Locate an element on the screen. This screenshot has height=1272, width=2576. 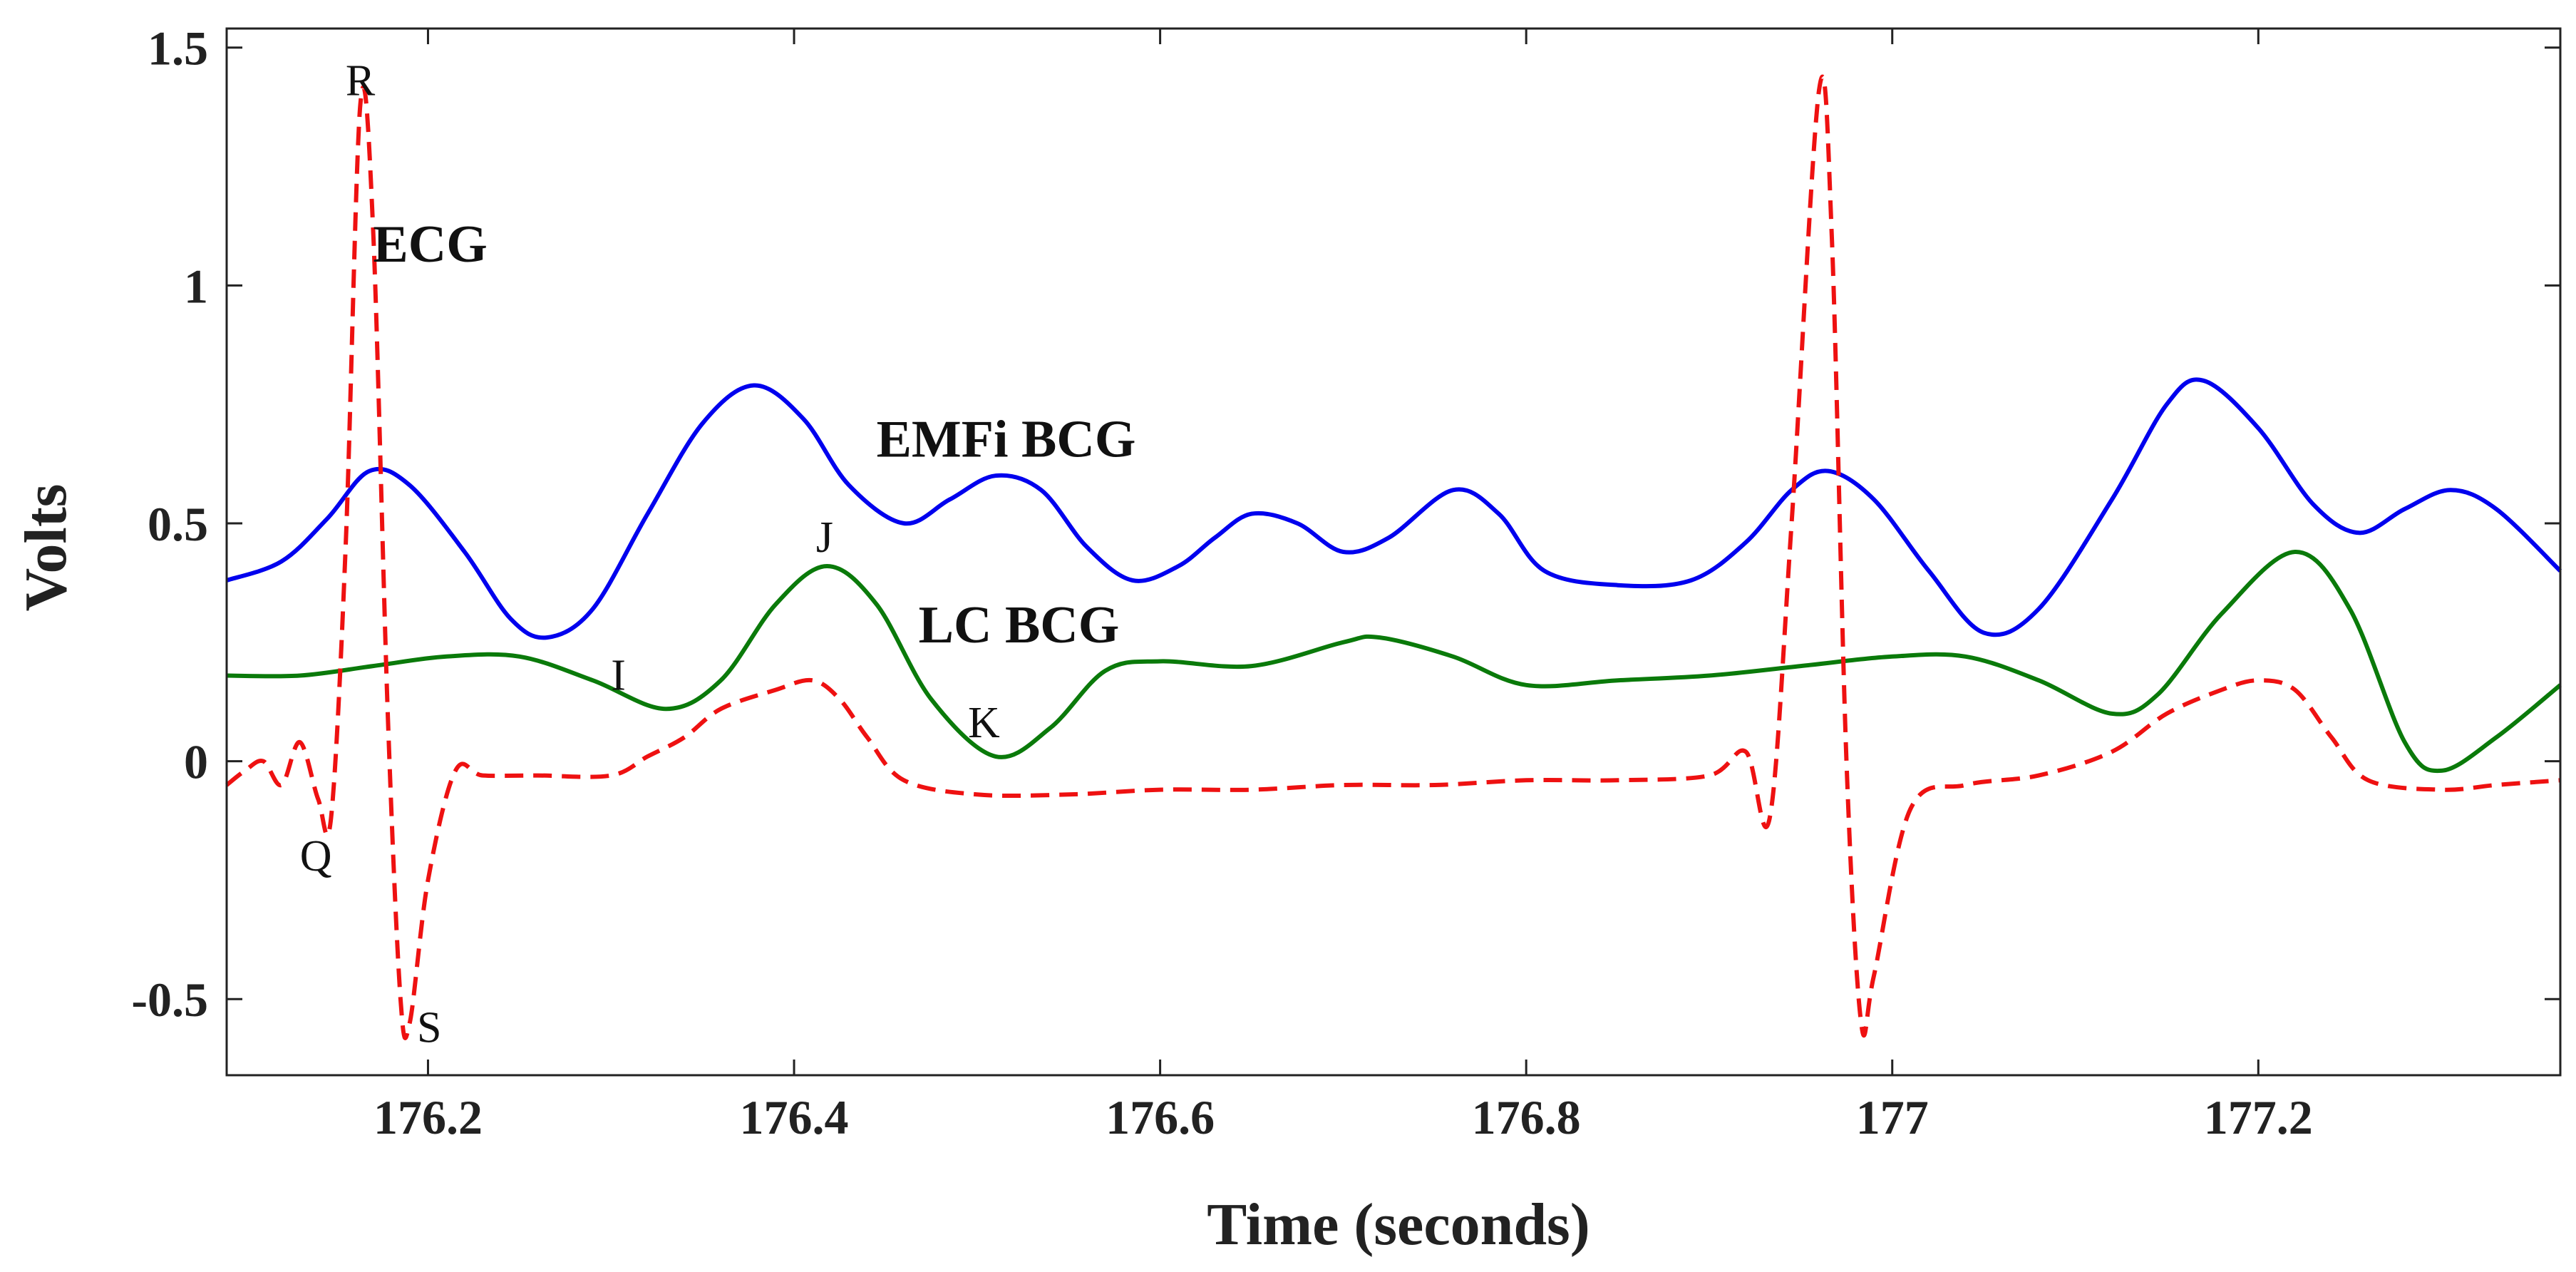
x-tick-label: 177.2 is located at coordinates (2258, 1117).